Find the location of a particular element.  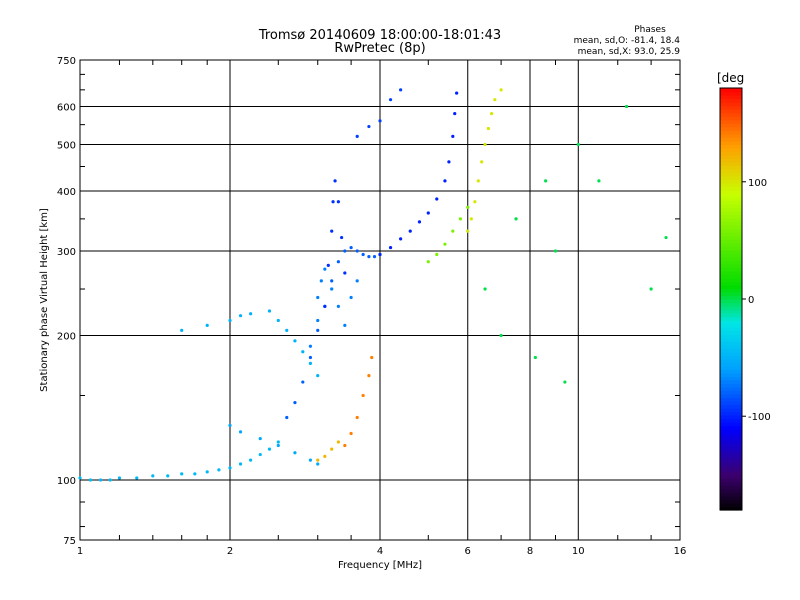

y-axis-label: Stationary phase Virtual Height [km] is located at coordinates (44, 300).